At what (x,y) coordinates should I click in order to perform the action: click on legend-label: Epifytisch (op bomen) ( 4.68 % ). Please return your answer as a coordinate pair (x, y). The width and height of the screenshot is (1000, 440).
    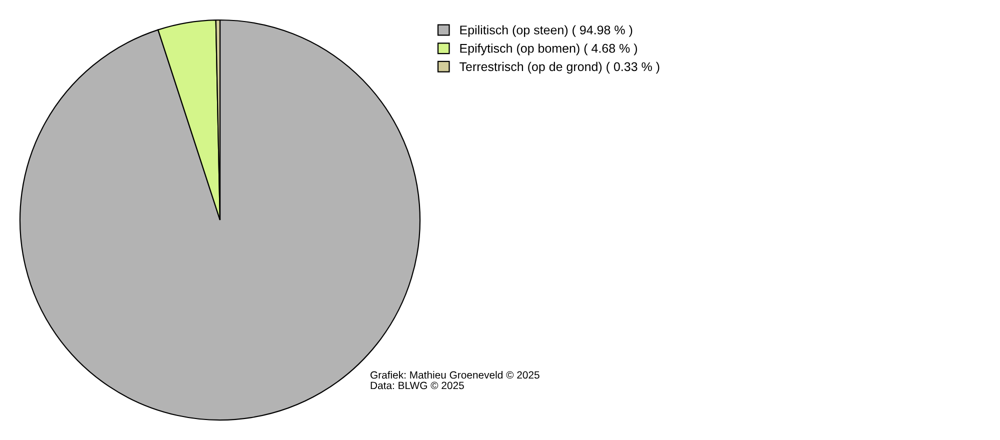
    Looking at the image, I should click on (549, 50).